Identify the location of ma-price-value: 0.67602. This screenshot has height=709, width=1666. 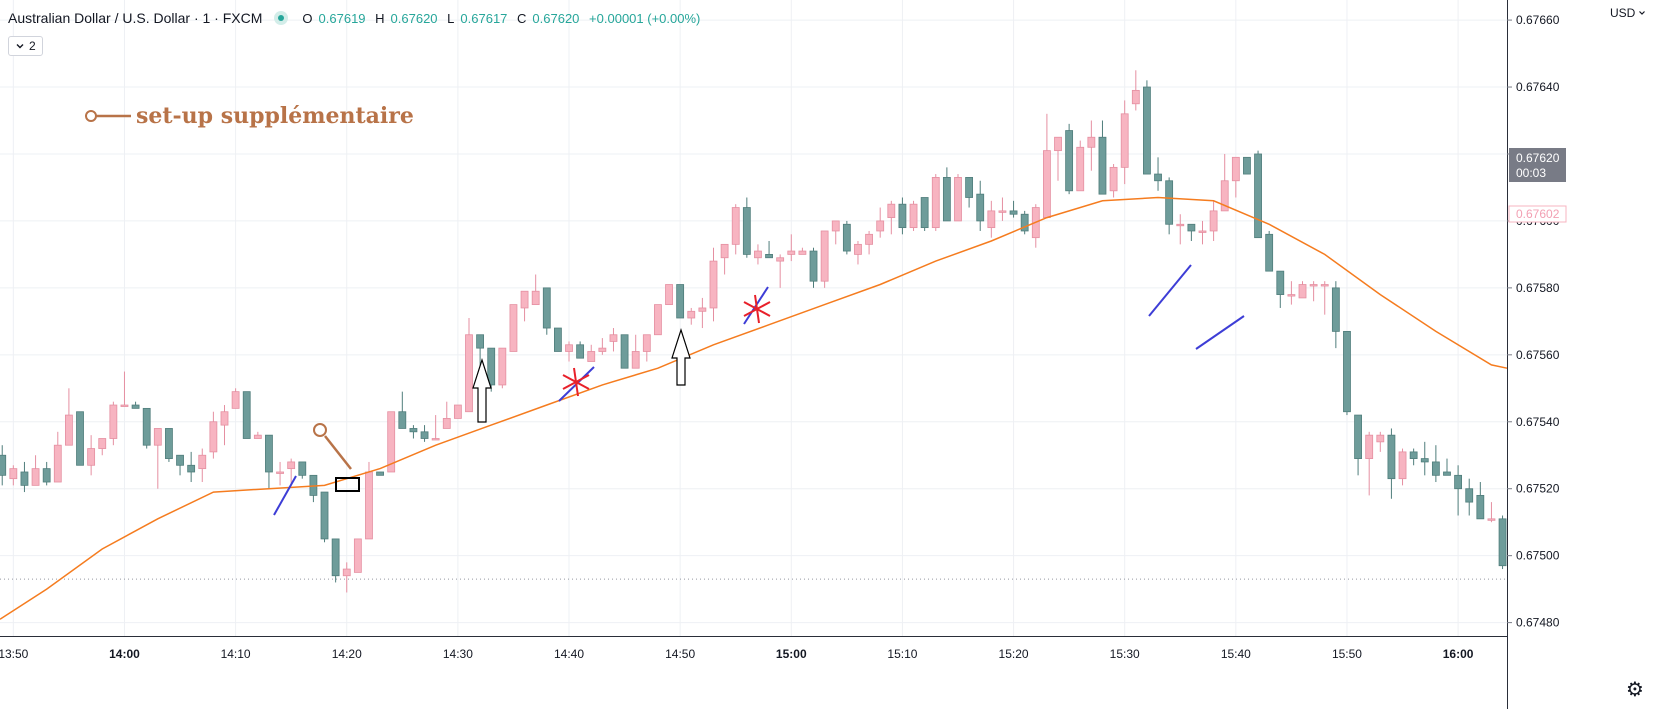
(1538, 214).